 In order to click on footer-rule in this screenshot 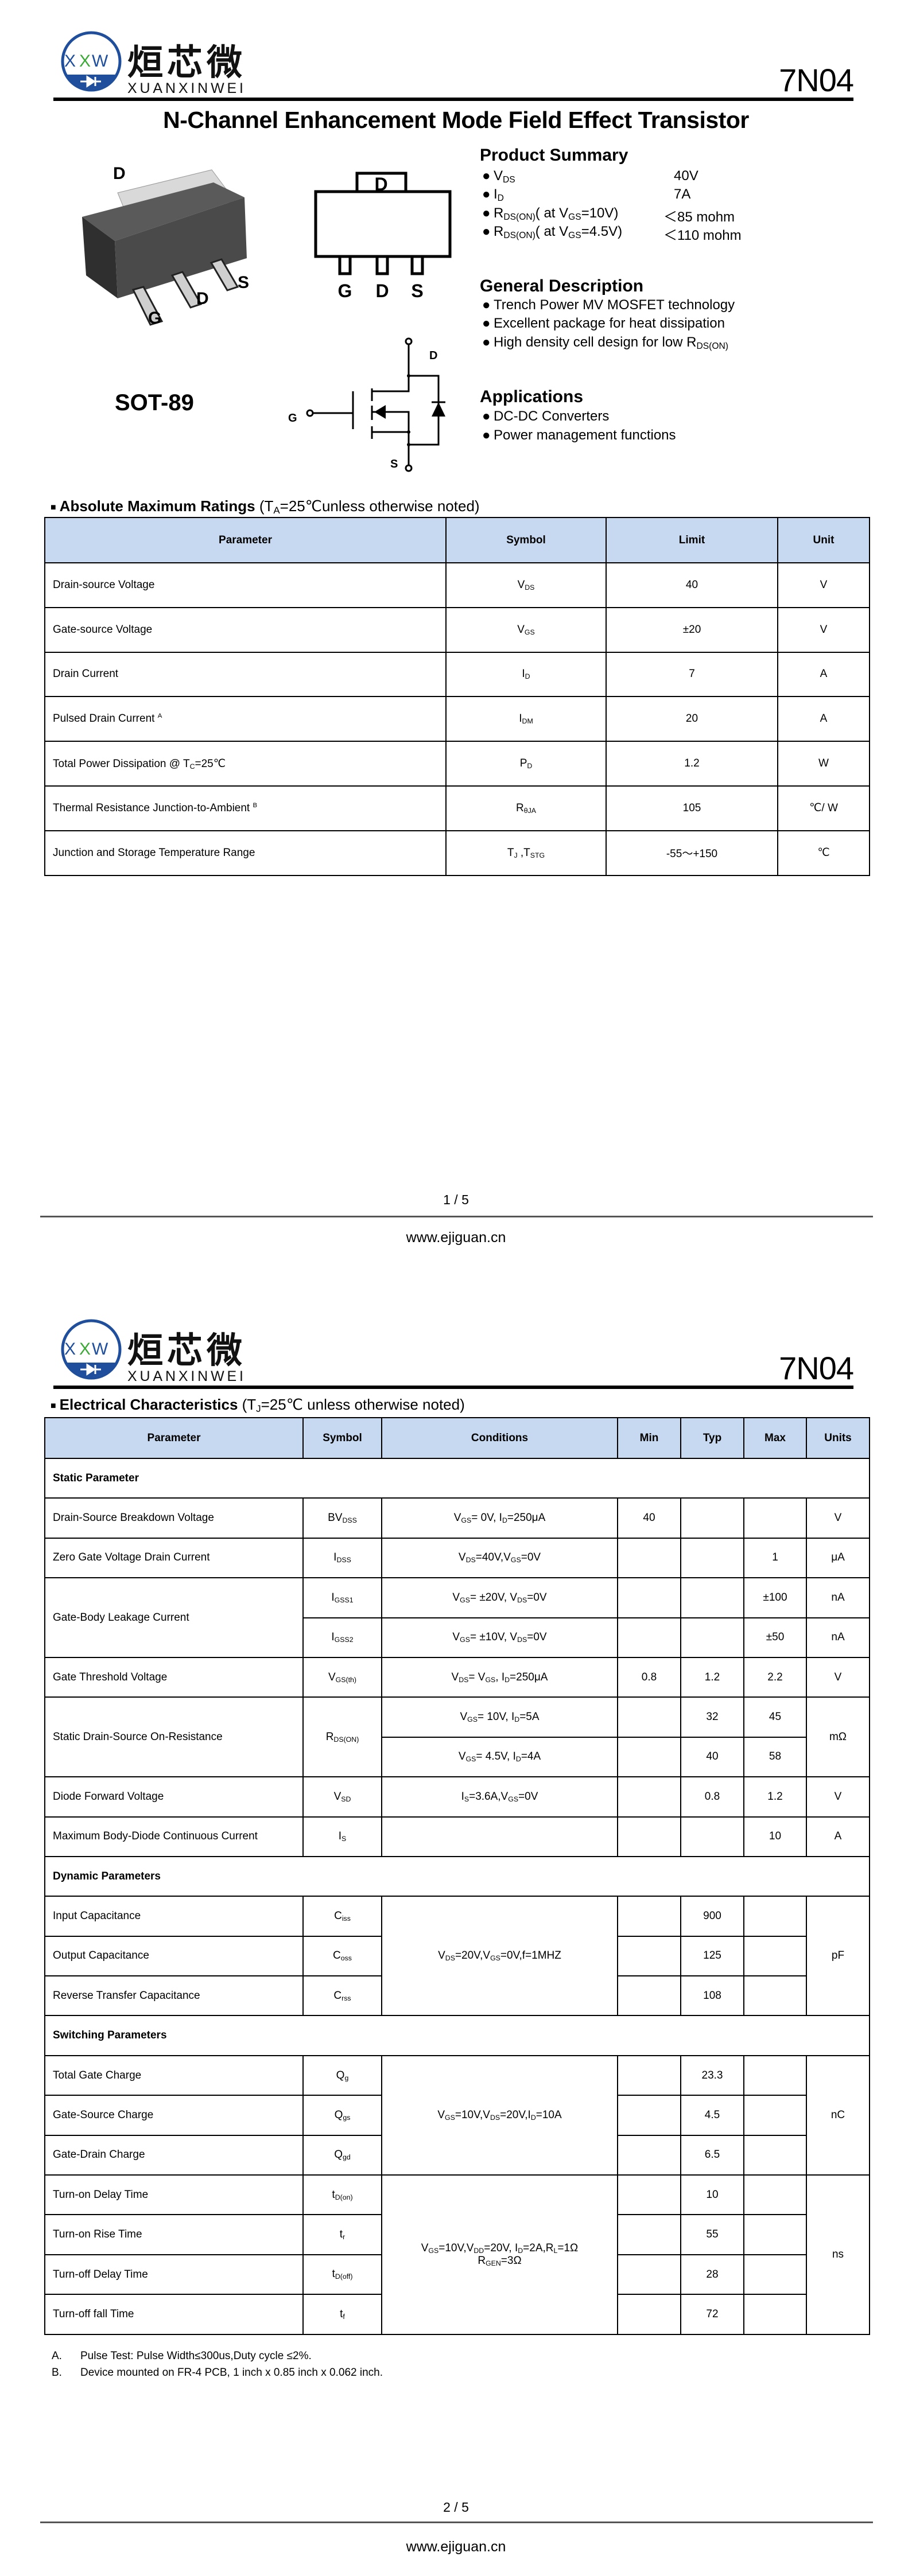, I will do `click(457, 1217)`.